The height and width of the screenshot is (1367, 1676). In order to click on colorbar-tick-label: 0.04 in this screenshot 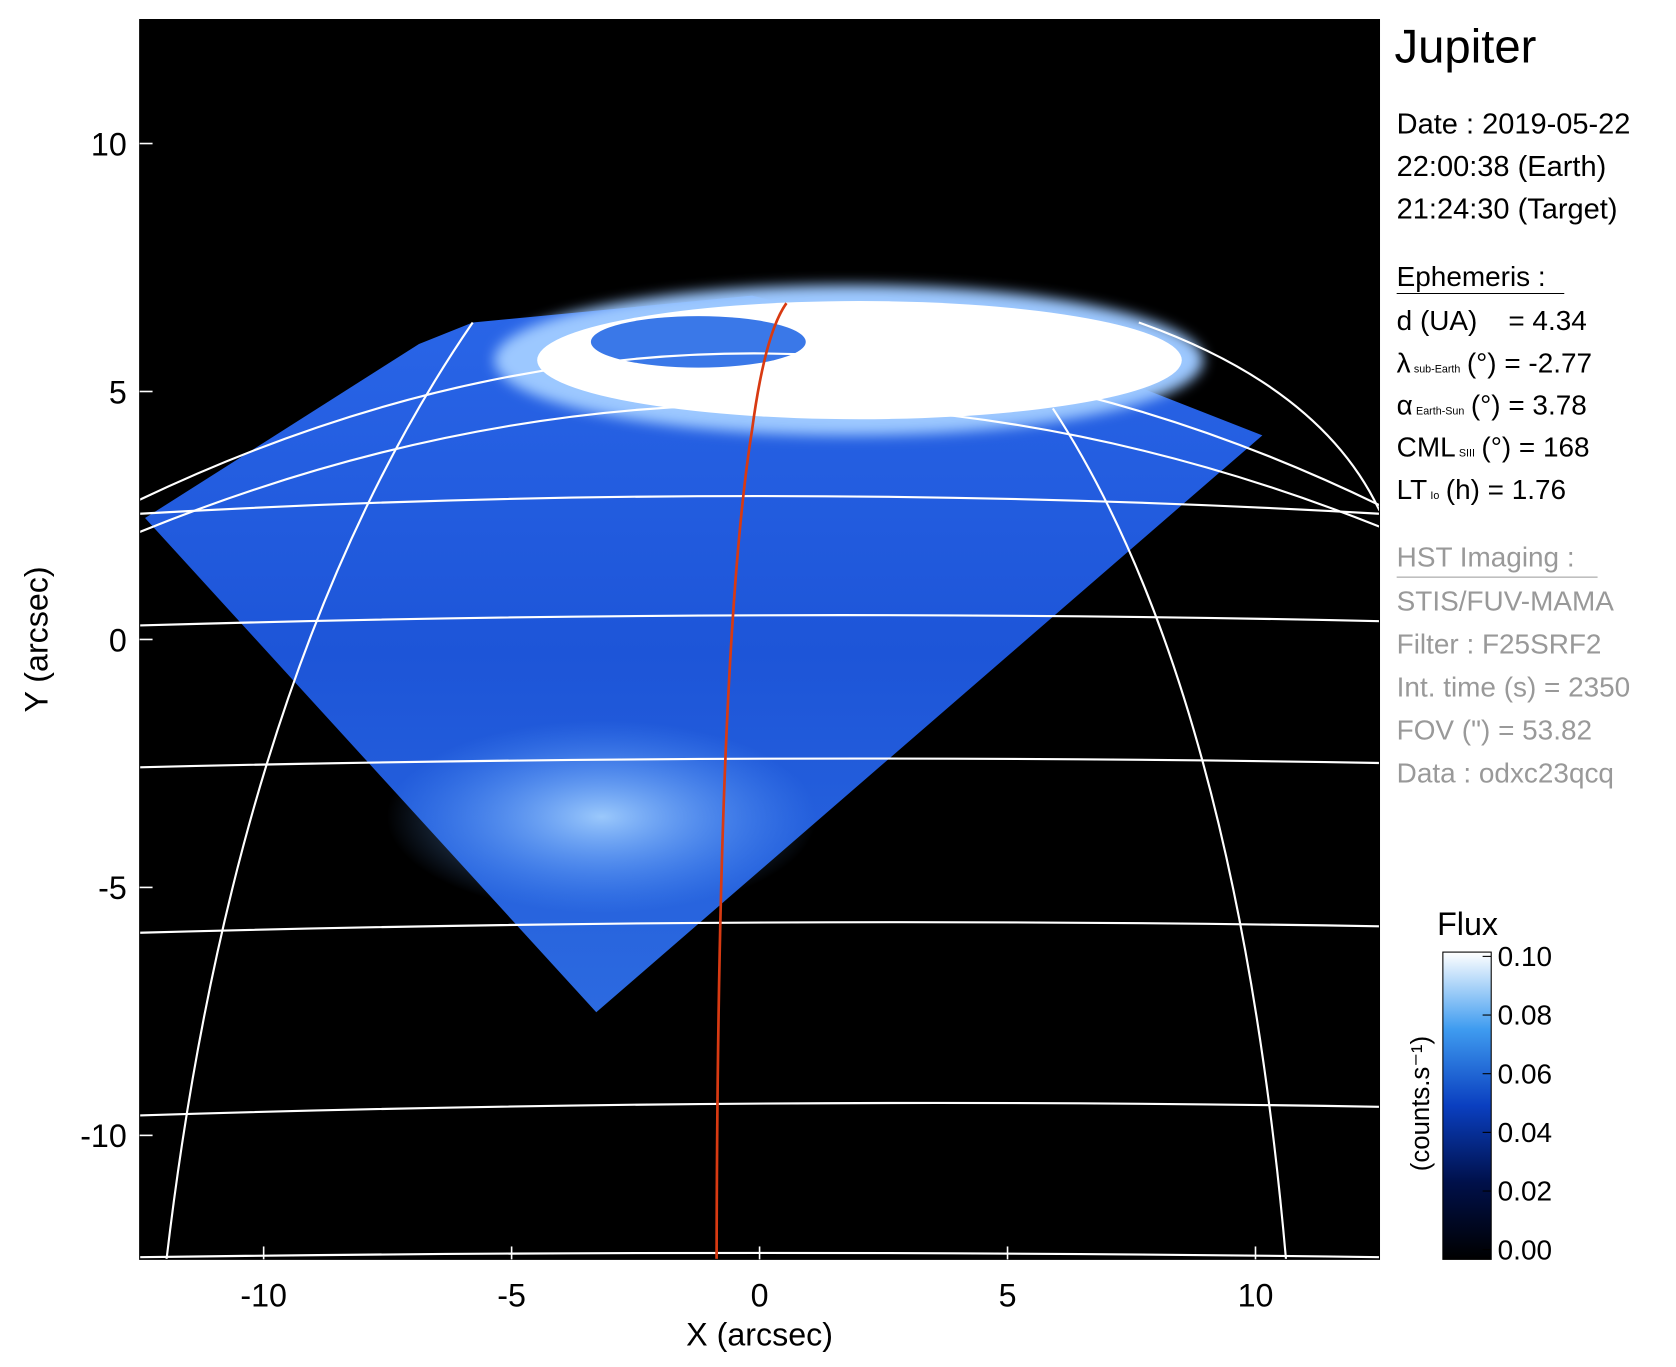, I will do `click(1525, 1132)`.